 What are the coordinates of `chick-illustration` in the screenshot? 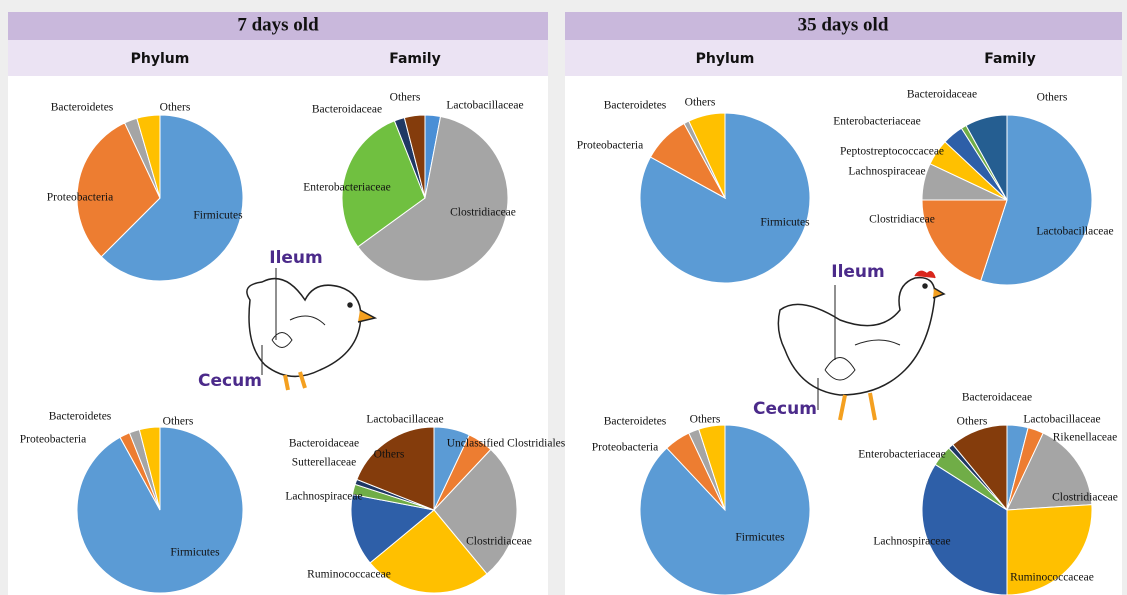 It's located at (312, 329).